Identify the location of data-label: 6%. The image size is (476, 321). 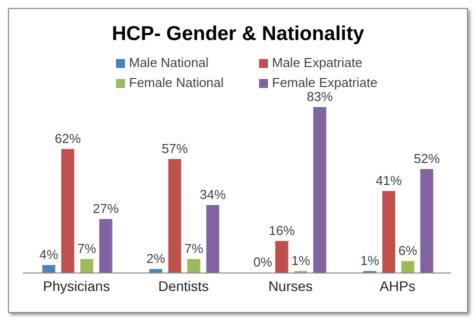
(408, 250).